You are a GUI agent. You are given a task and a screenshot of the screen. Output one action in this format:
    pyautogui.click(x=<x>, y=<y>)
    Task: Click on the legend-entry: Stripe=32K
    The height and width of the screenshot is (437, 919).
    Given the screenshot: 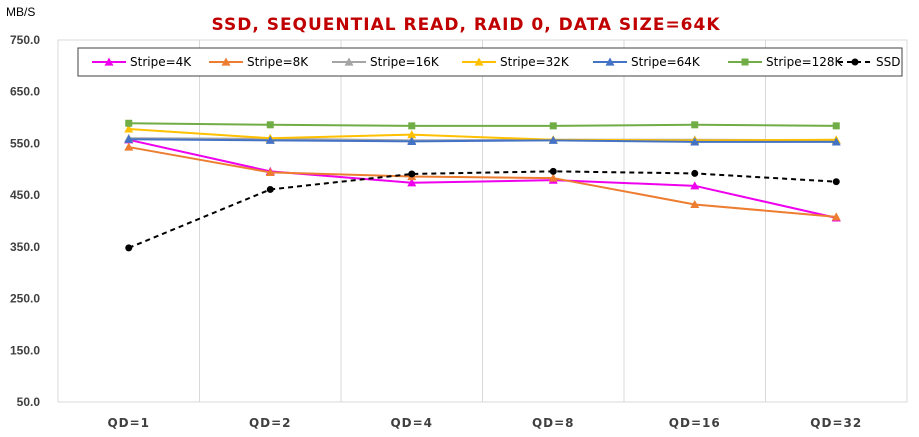 What is the action you would take?
    pyautogui.click(x=516, y=62)
    